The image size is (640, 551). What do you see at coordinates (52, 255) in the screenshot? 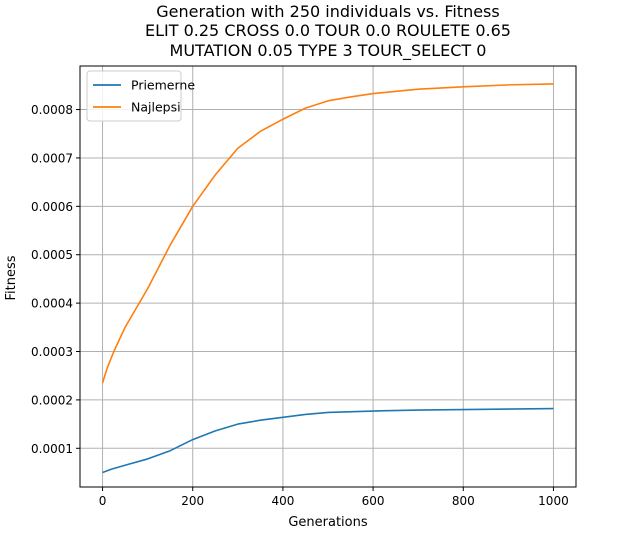
I see `y-tick-label: 0.0005` at bounding box center [52, 255].